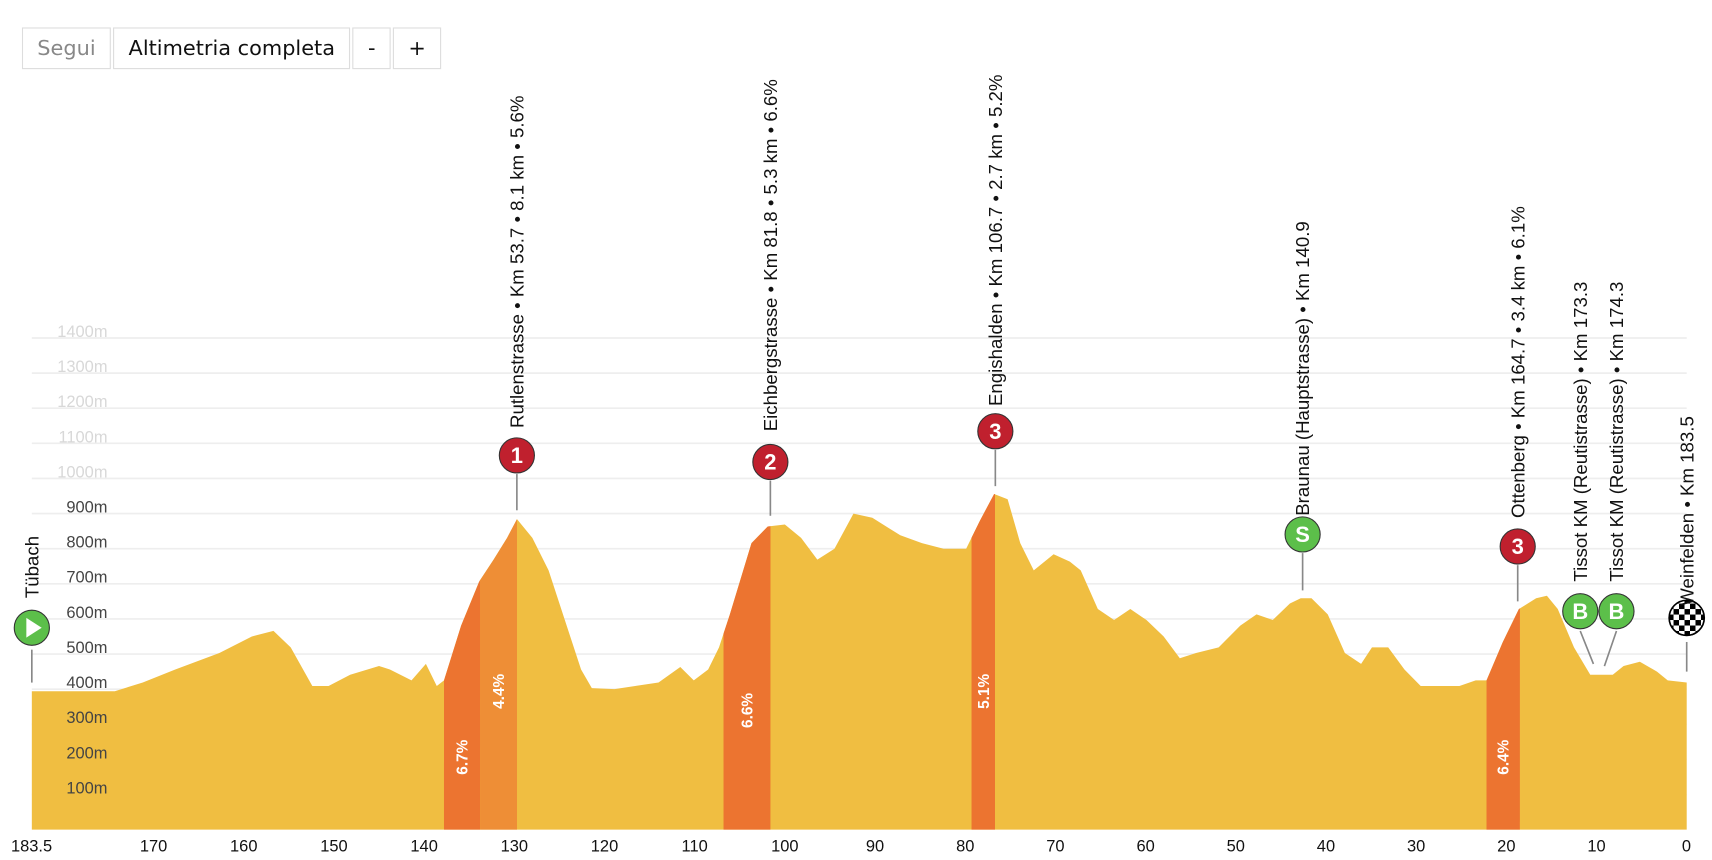  Describe the element at coordinates (86, 718) in the screenshot. I see `y-tick-label: 300m` at that location.